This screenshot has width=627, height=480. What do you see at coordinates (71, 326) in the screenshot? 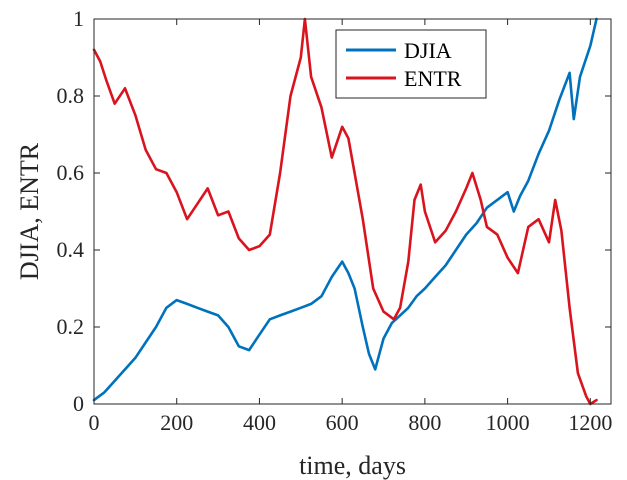
I see `y-tick-label: 0.2` at bounding box center [71, 326].